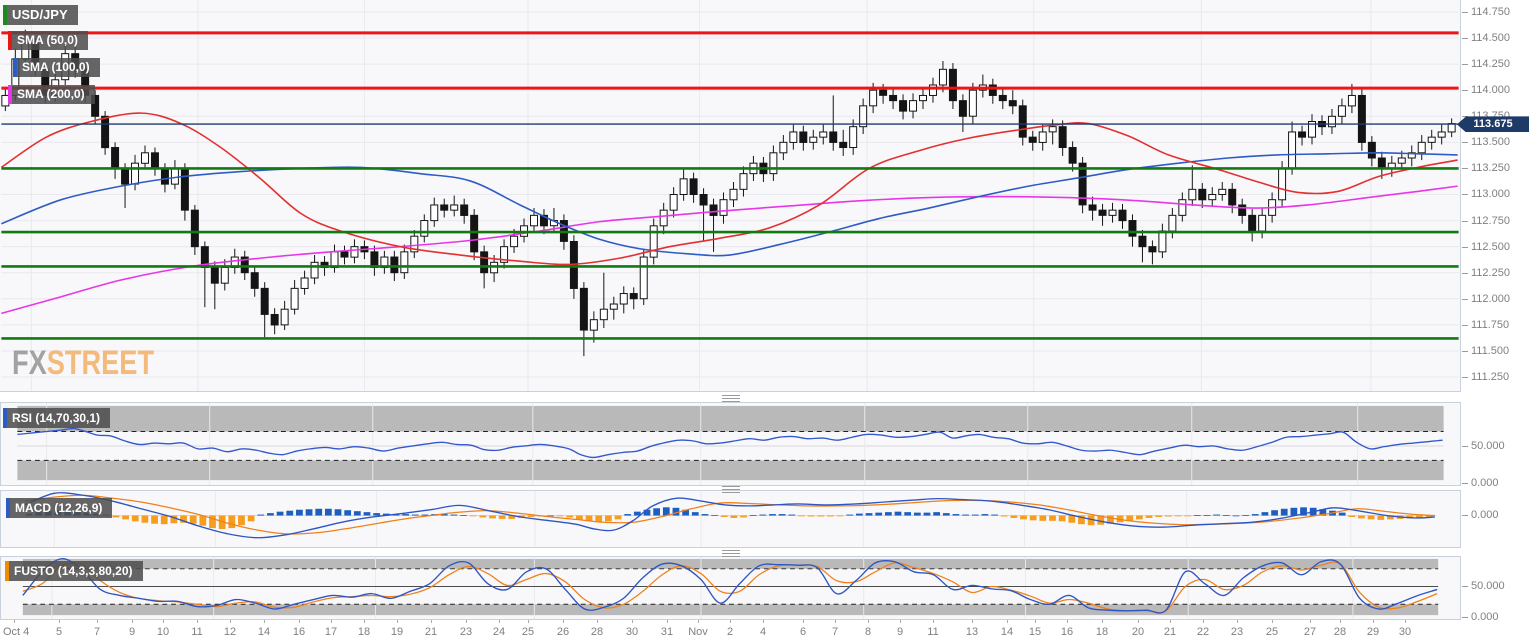  Describe the element at coordinates (1490, 11) in the screenshot. I see `price-axis-label: 114.750` at that location.